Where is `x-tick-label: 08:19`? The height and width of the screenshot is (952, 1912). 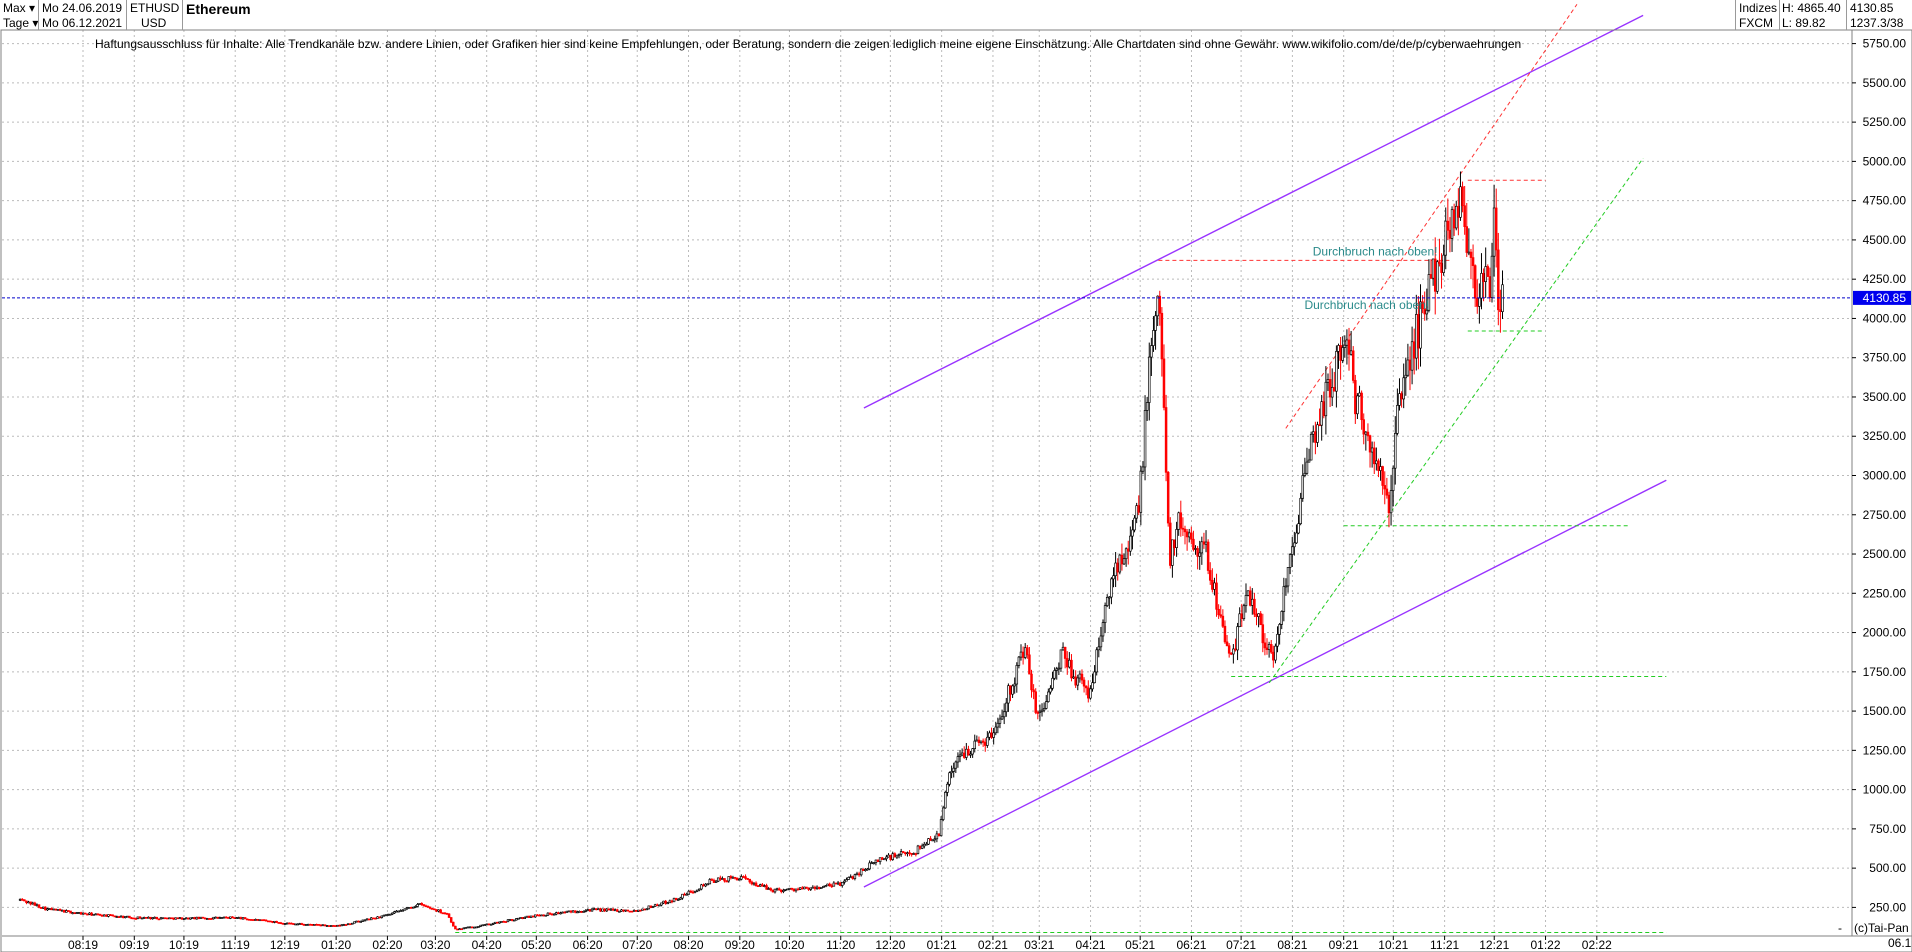 x-tick-label: 08:19 is located at coordinates (83, 945).